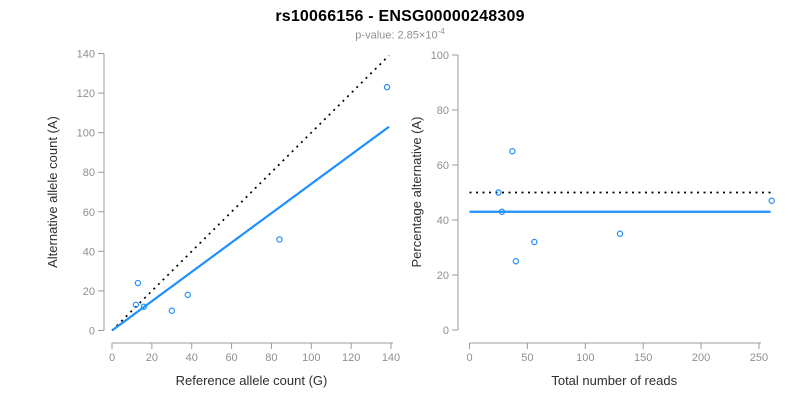 The width and height of the screenshot is (800, 400). What do you see at coordinates (396, 35) in the screenshot?
I see `pvalue-text: p-value: 2.85×10` at bounding box center [396, 35].